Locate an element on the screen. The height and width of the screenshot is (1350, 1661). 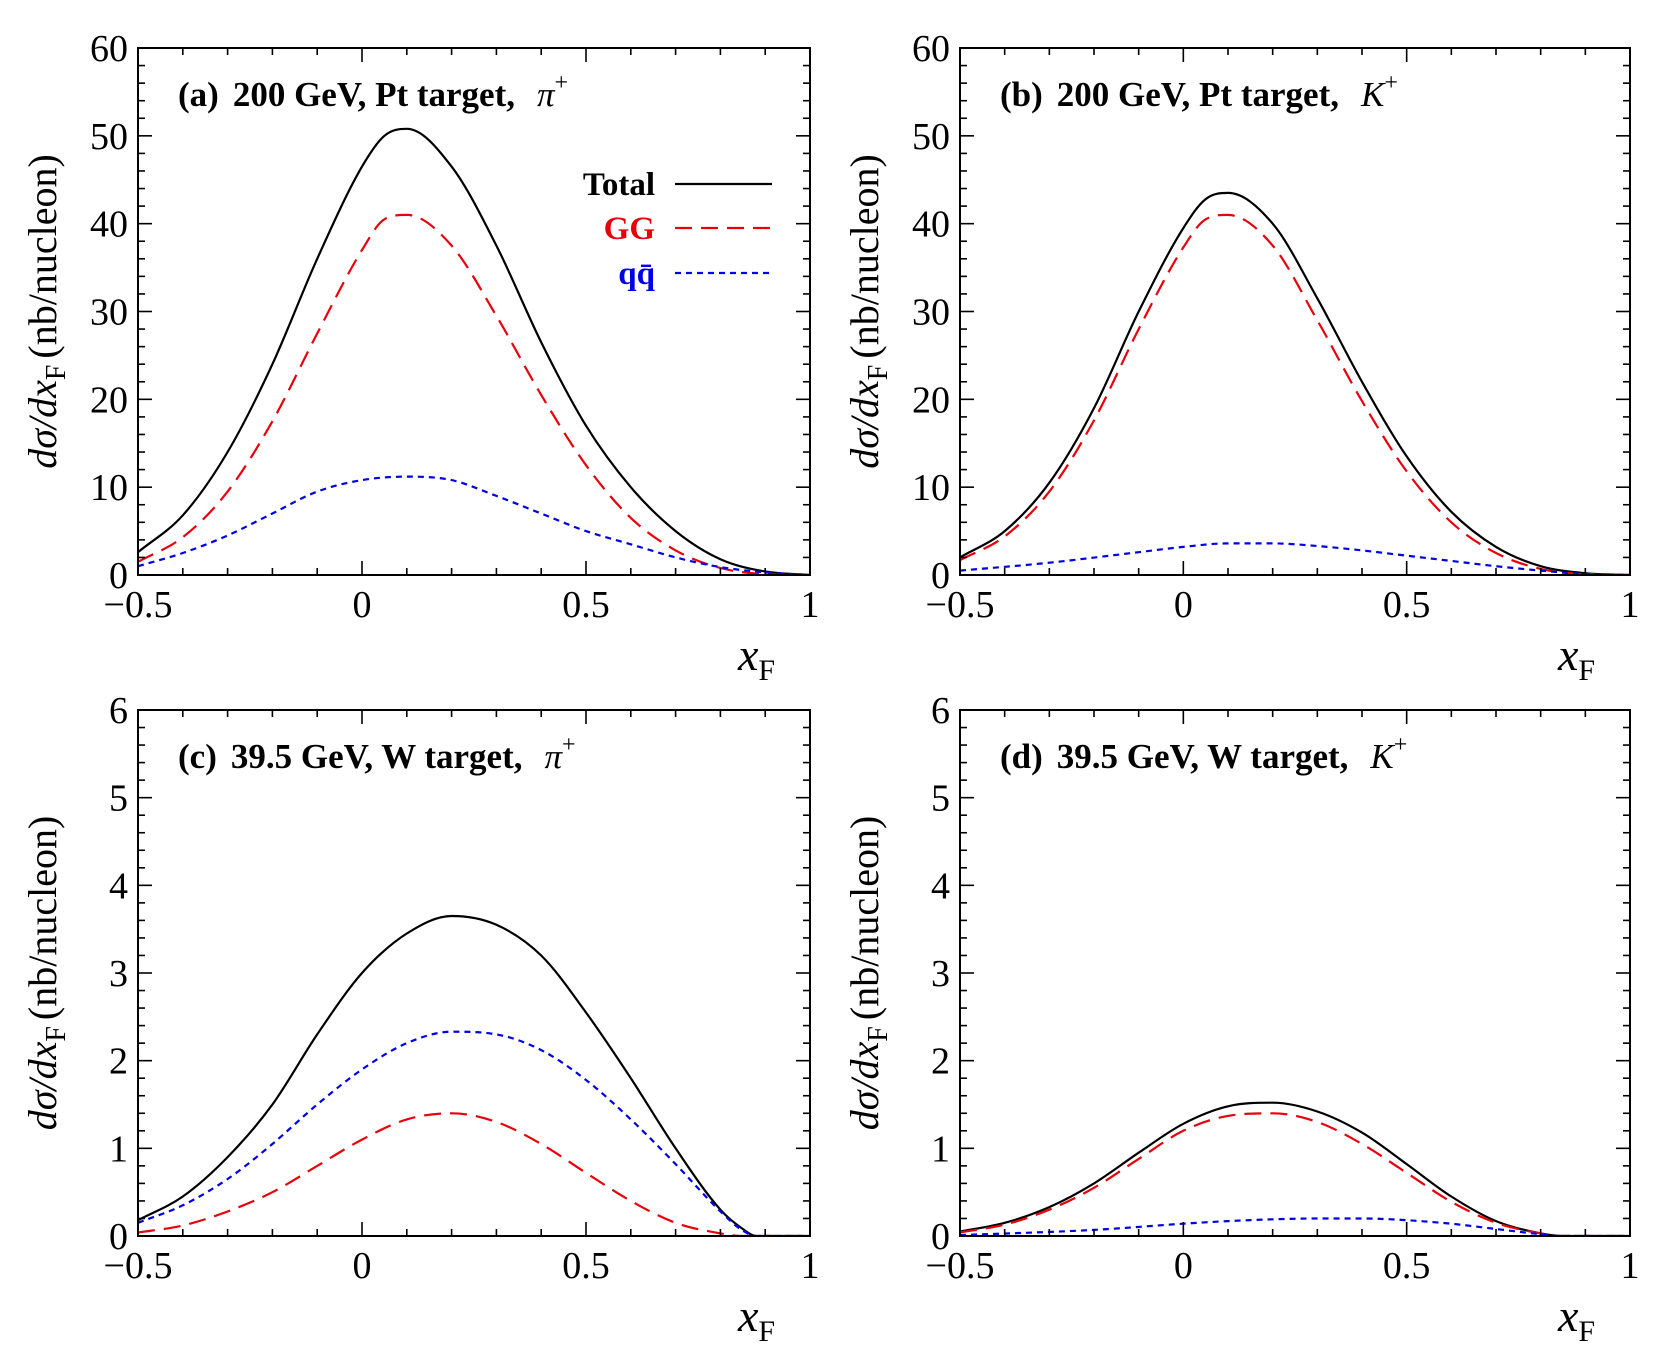
panel-letter: (a) is located at coordinates (198, 94).